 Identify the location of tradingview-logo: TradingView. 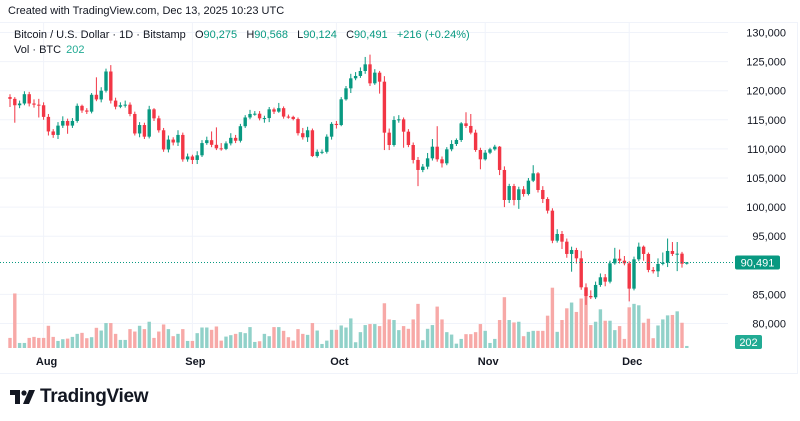
(79, 397).